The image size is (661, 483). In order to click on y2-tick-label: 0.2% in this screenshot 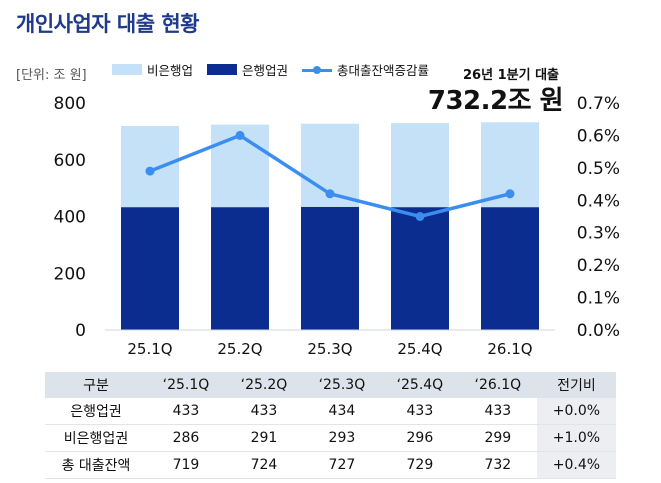, I will do `click(598, 266)`.